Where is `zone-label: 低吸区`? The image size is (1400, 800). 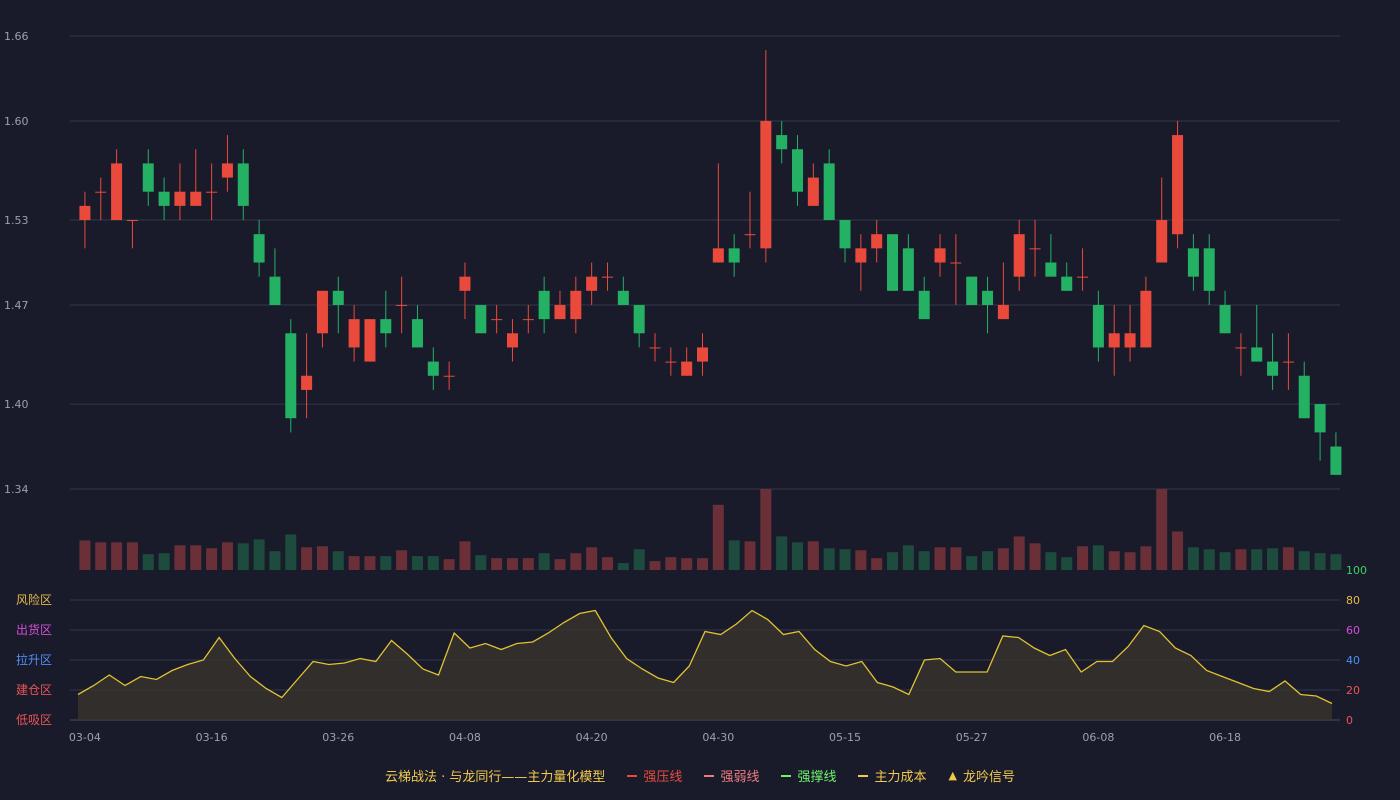 zone-label: 低吸区 is located at coordinates (34, 720).